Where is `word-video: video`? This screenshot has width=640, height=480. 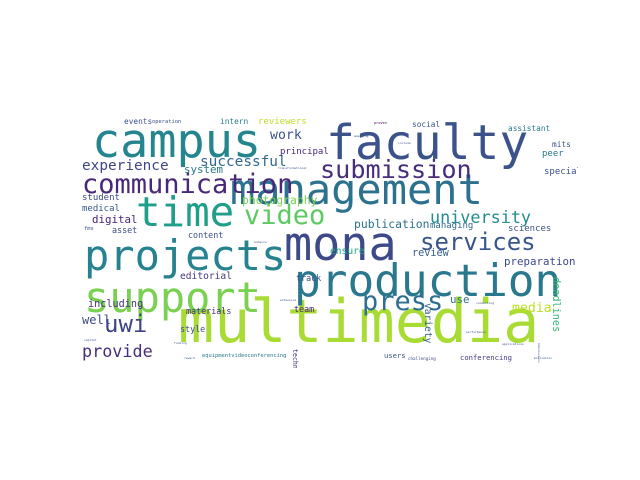 word-video: video is located at coordinates (285, 215).